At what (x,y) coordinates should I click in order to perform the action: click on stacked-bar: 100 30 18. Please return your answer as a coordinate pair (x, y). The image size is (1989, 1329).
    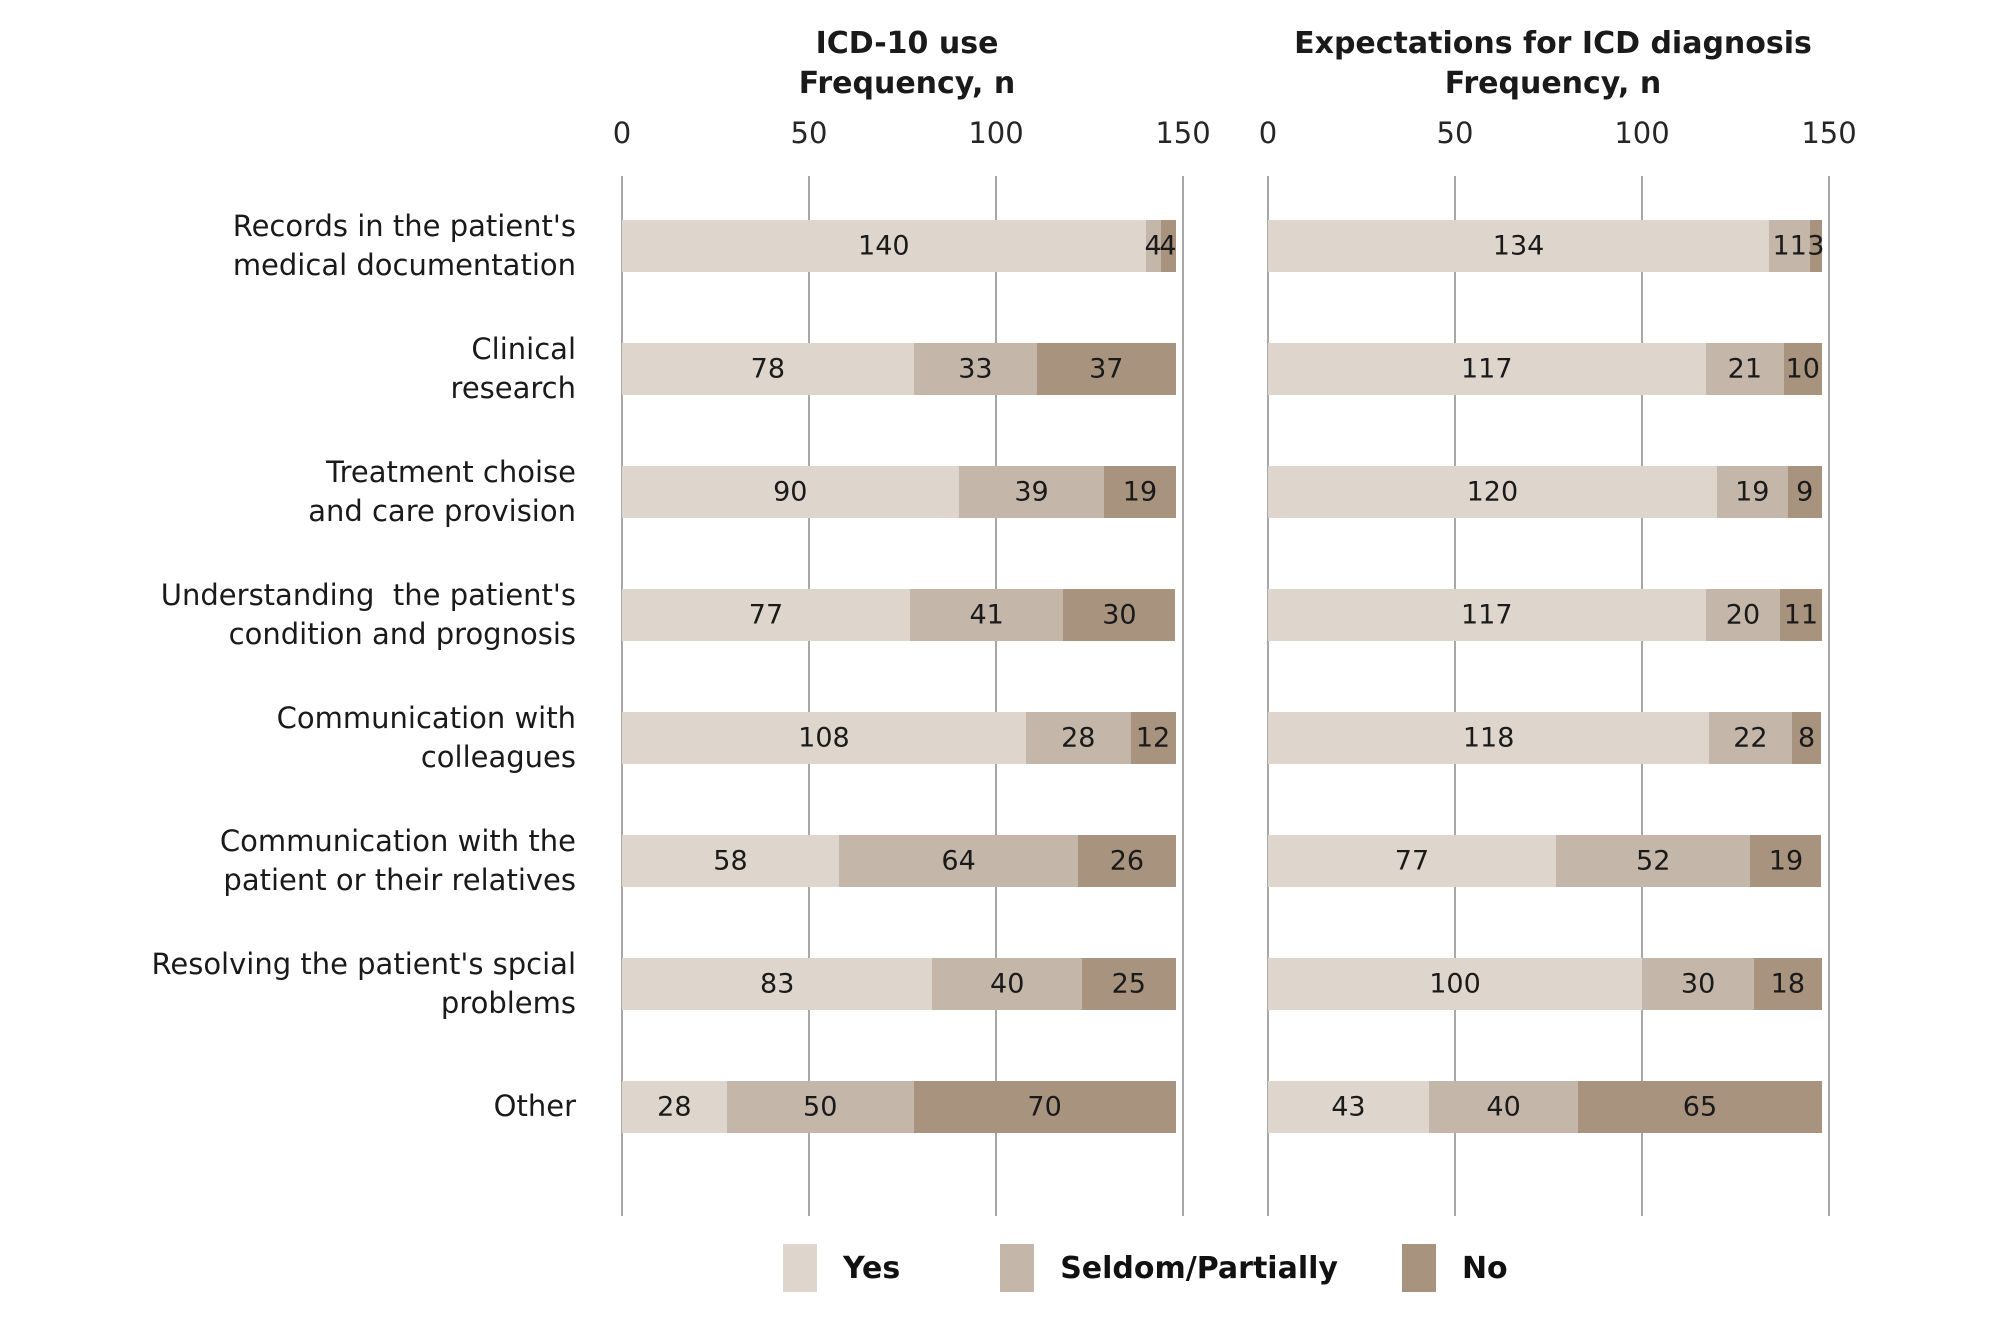
    Looking at the image, I should click on (1545, 983).